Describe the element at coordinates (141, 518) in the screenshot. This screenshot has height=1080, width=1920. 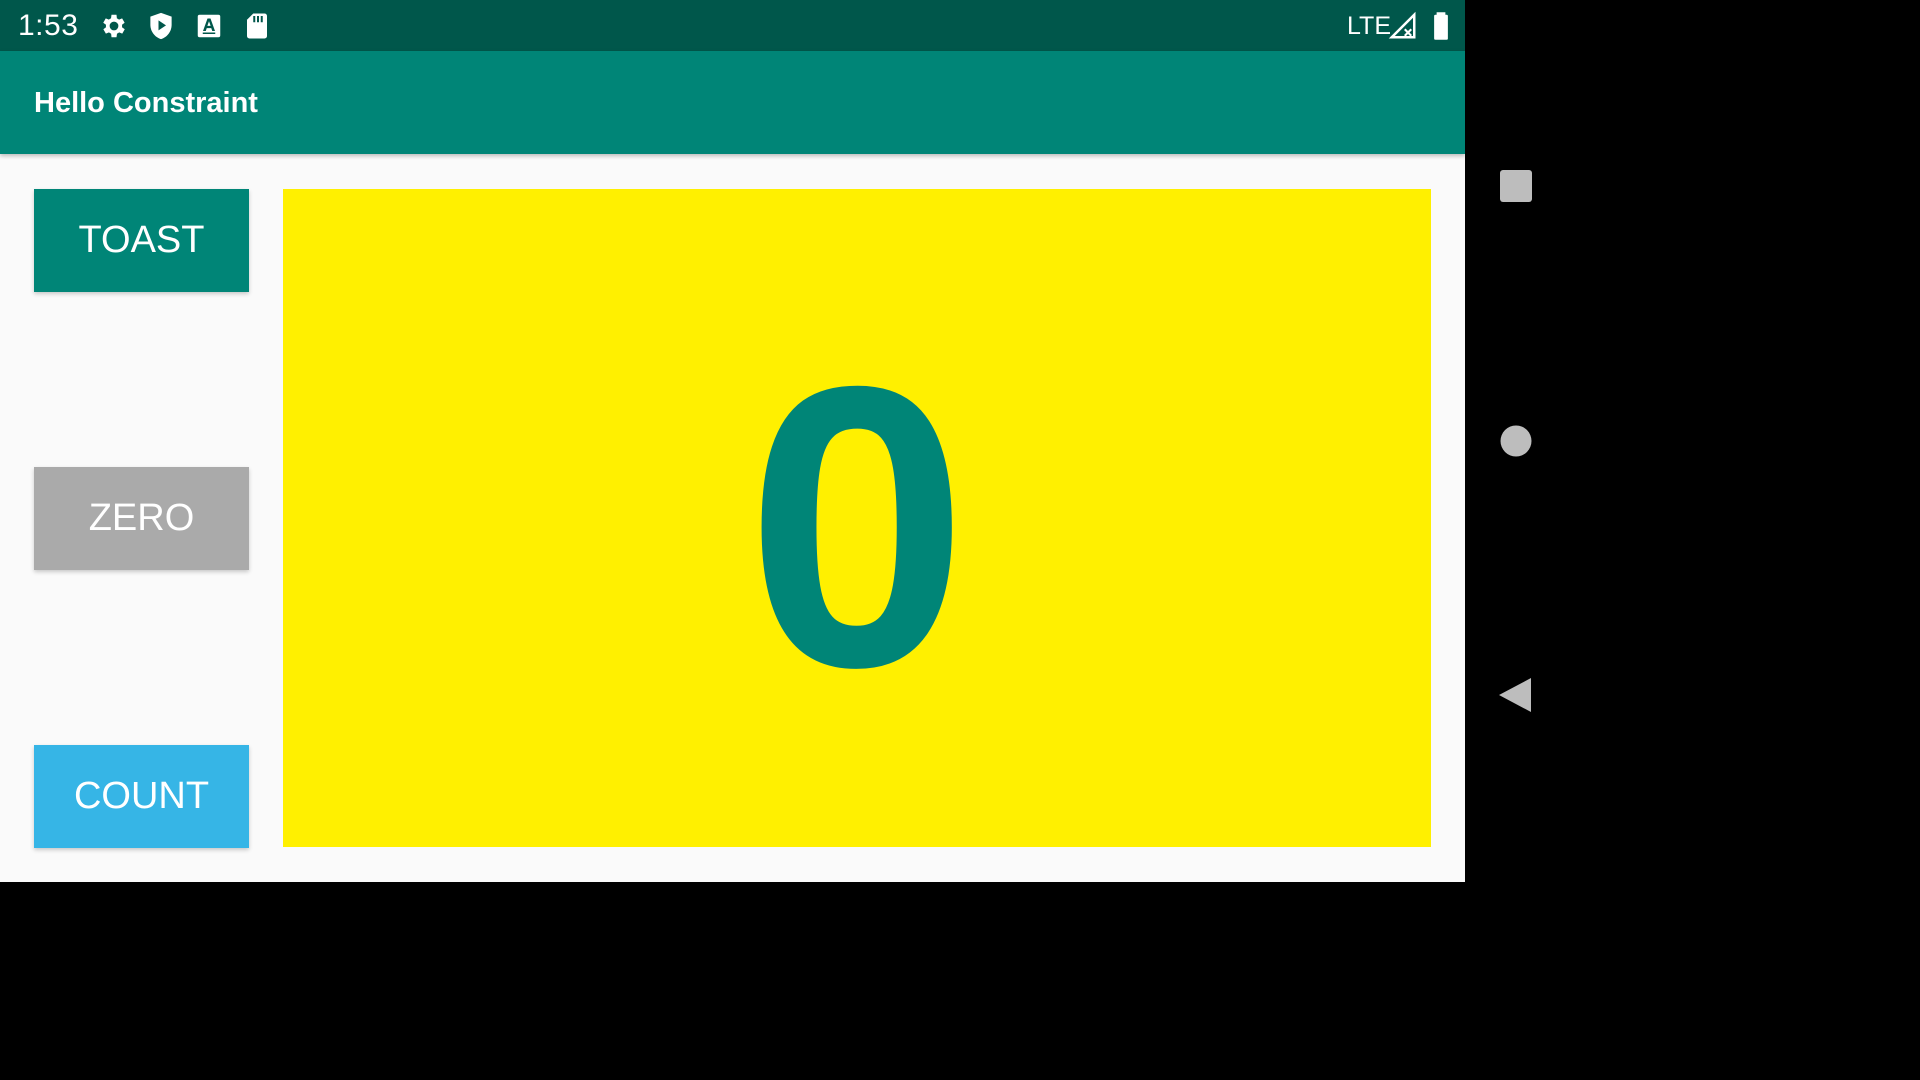
I see `zero-button: ZERO` at that location.